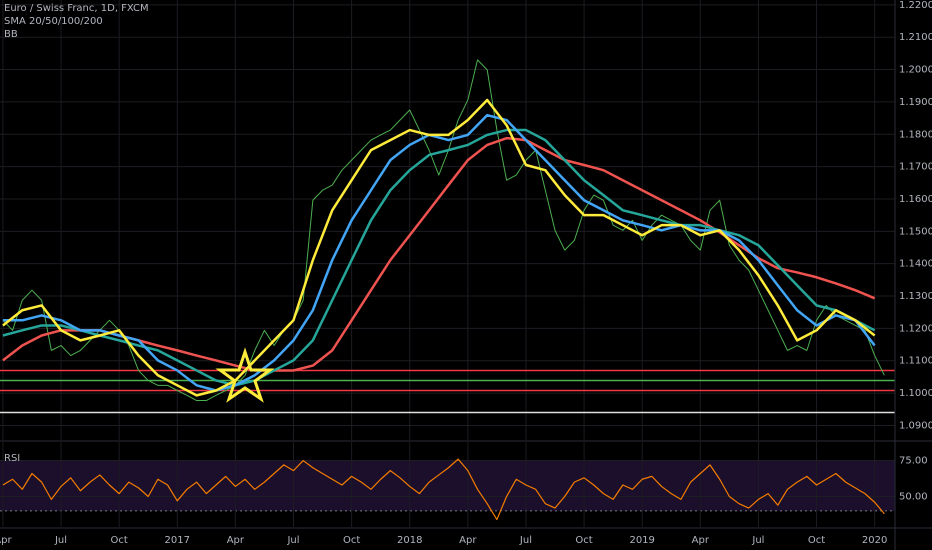 The height and width of the screenshot is (550, 932). I want to click on x-tick-label: 2020, so click(874, 540).